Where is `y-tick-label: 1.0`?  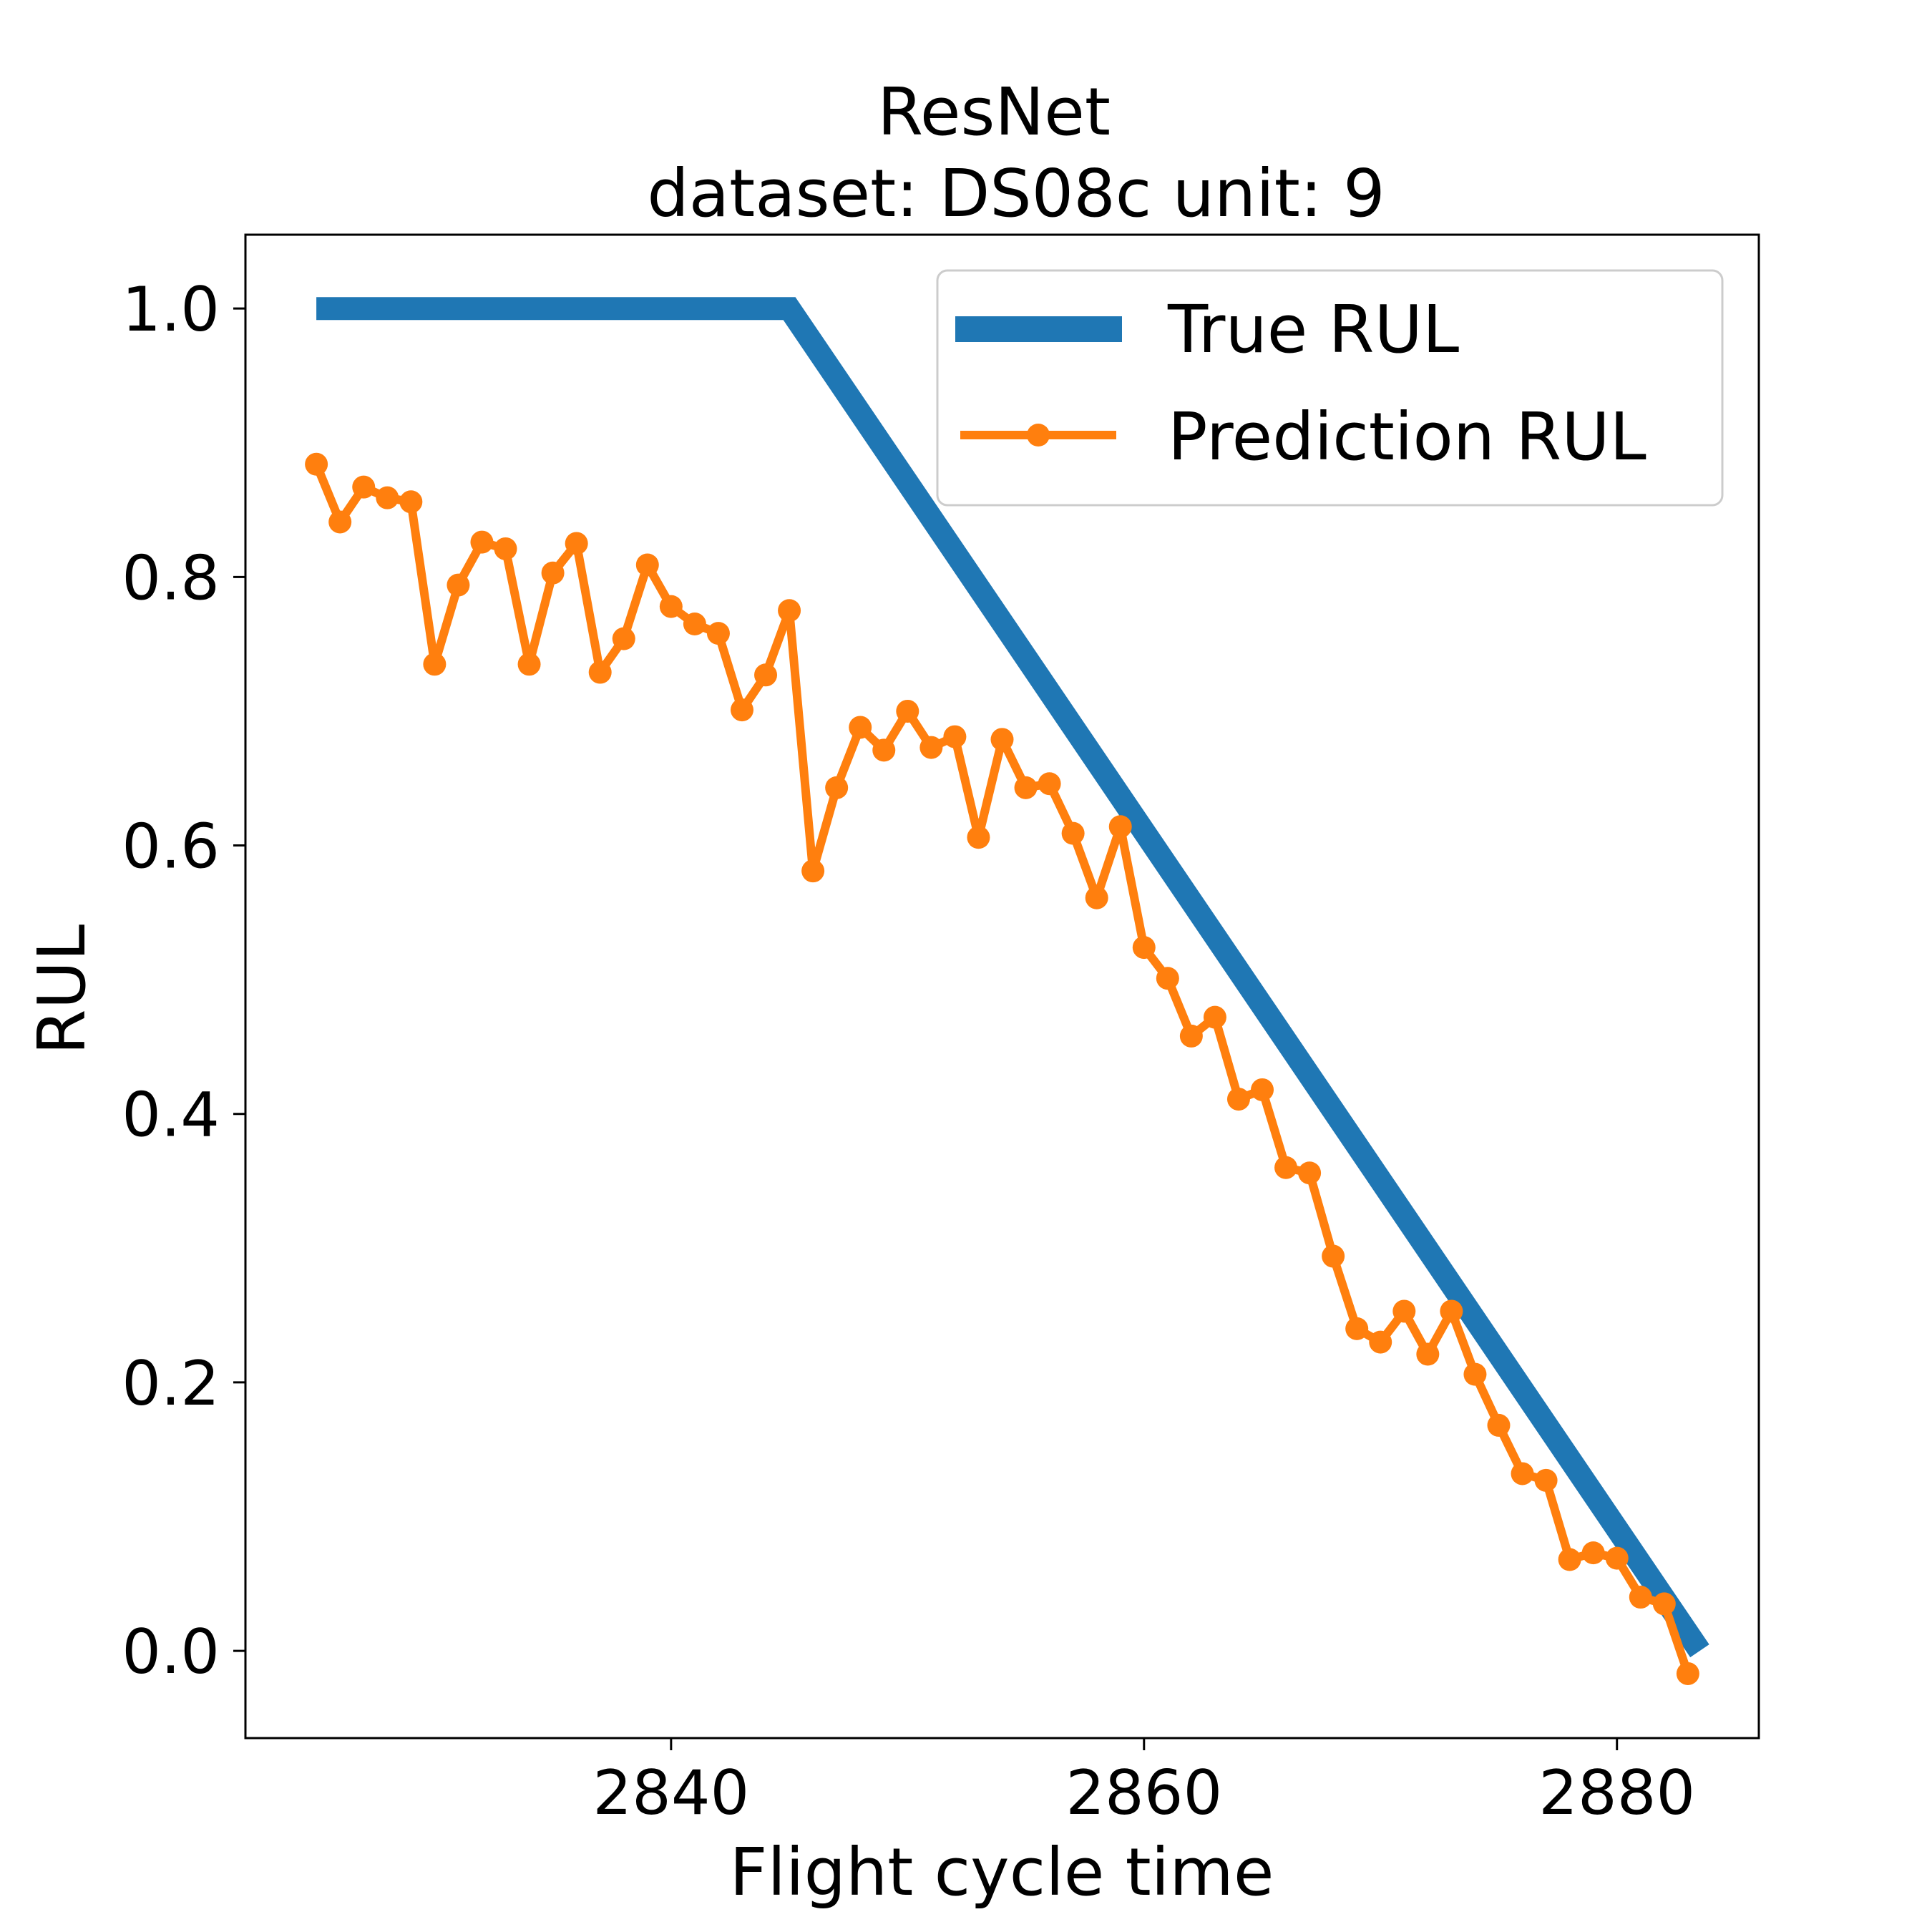
y-tick-label: 1.0 is located at coordinates (171, 310).